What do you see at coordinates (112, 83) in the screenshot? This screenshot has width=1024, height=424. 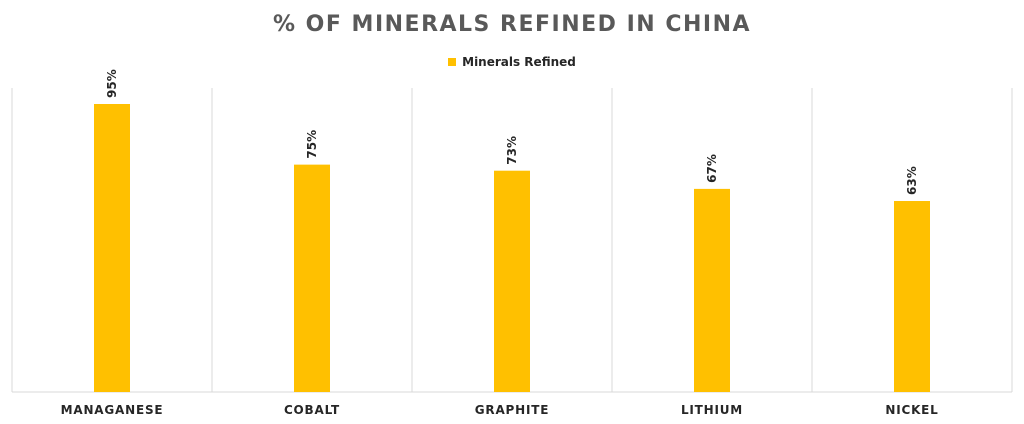 I see `data-label: 95%` at bounding box center [112, 83].